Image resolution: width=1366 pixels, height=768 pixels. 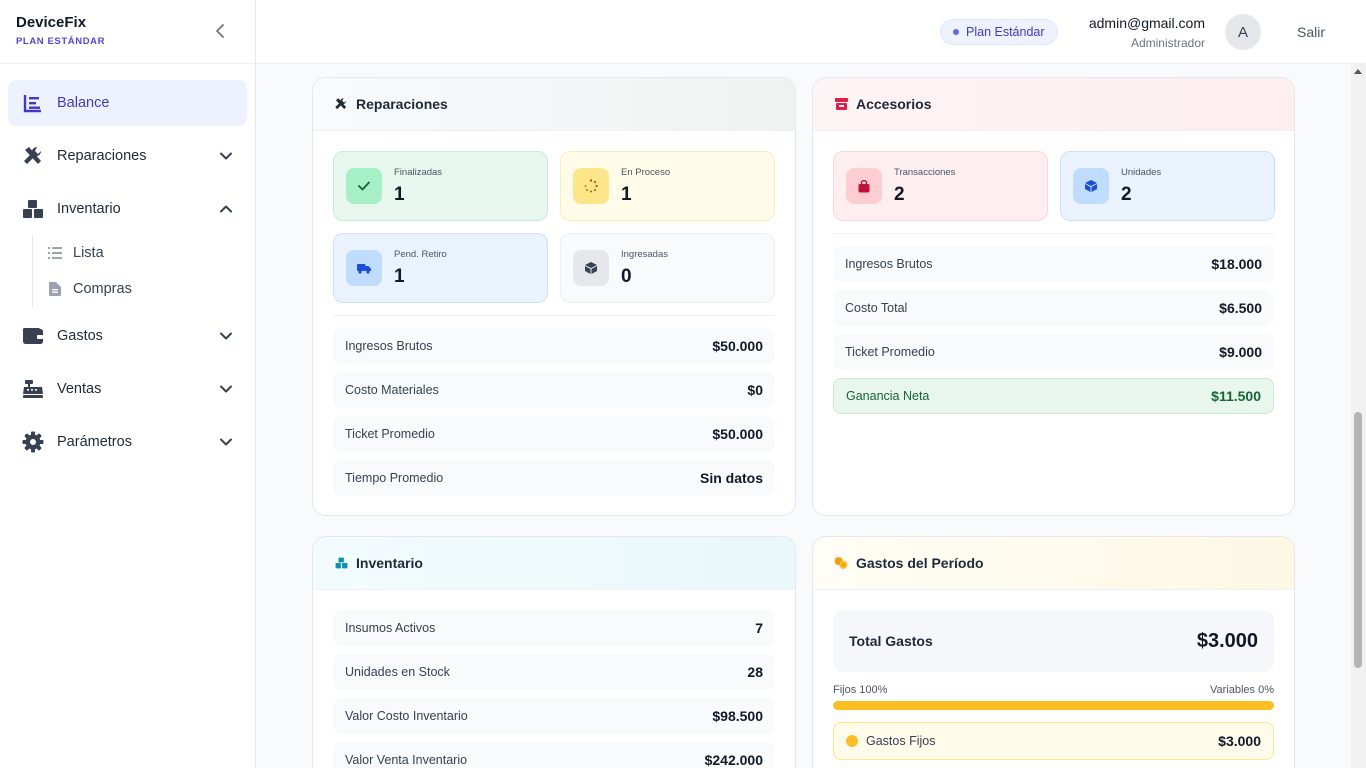 I want to click on metric-value: 7, so click(x=759, y=628).